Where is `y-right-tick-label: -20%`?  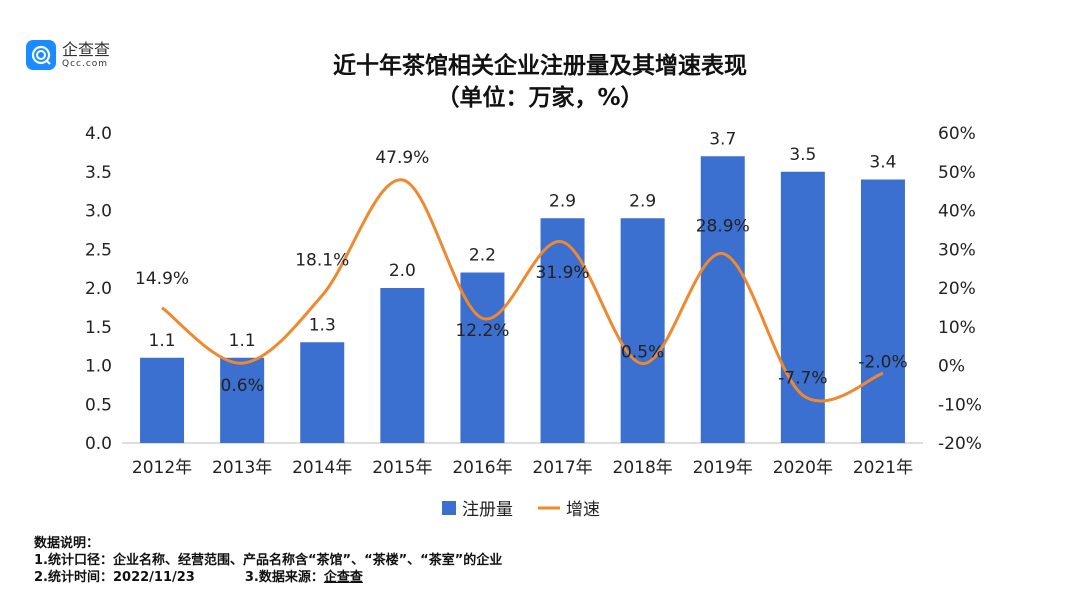
y-right-tick-label: -20% is located at coordinates (960, 444).